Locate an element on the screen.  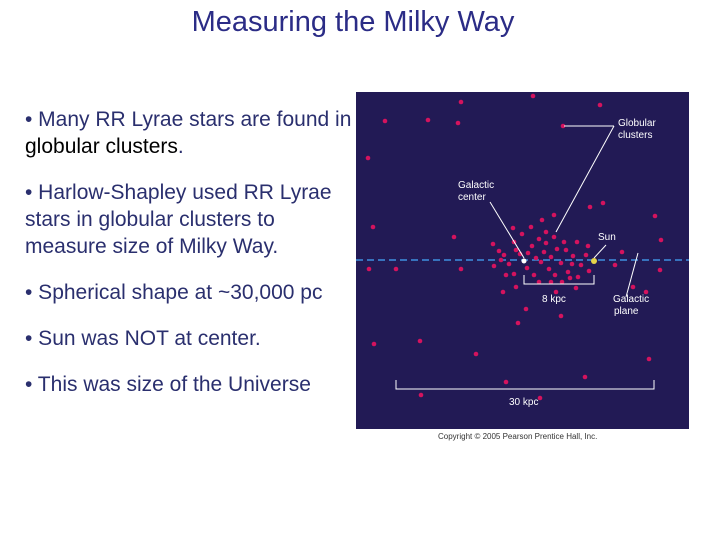
bullet-emphasis: globular clusters is located at coordinates (101, 146).